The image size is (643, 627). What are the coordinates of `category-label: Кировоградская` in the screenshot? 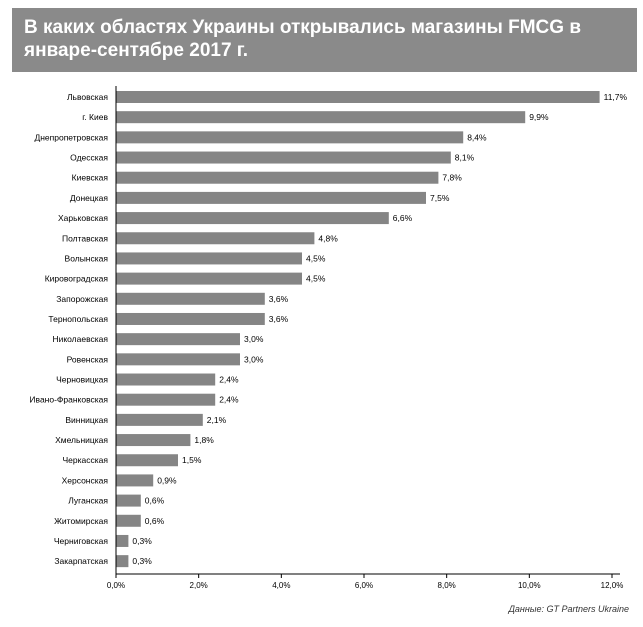 It's located at (77, 279).